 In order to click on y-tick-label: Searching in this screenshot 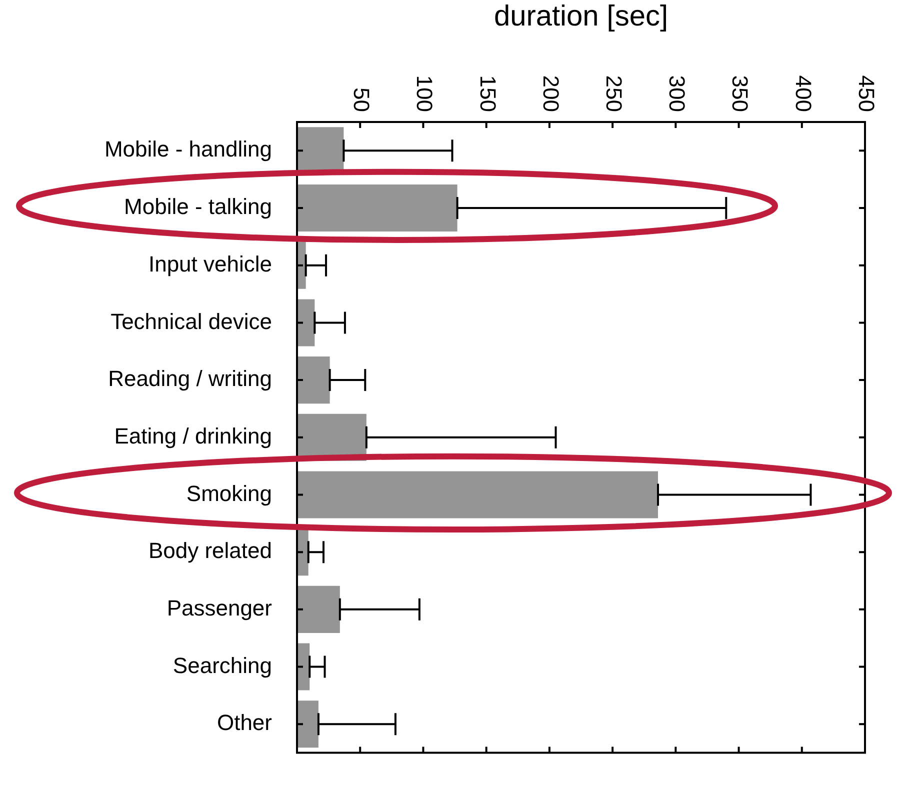, I will do `click(222, 665)`.